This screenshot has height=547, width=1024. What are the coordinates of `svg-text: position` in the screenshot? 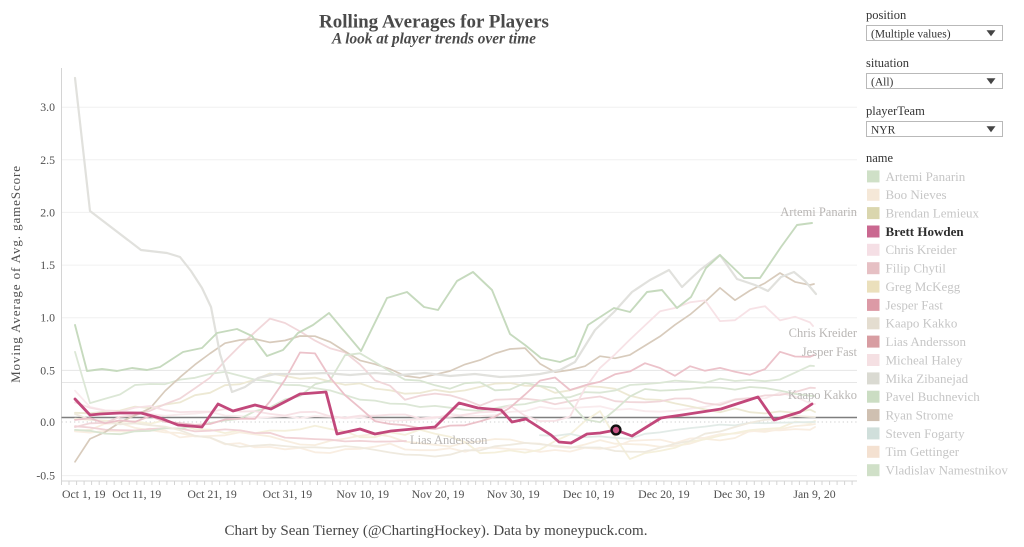 It's located at (886, 15).